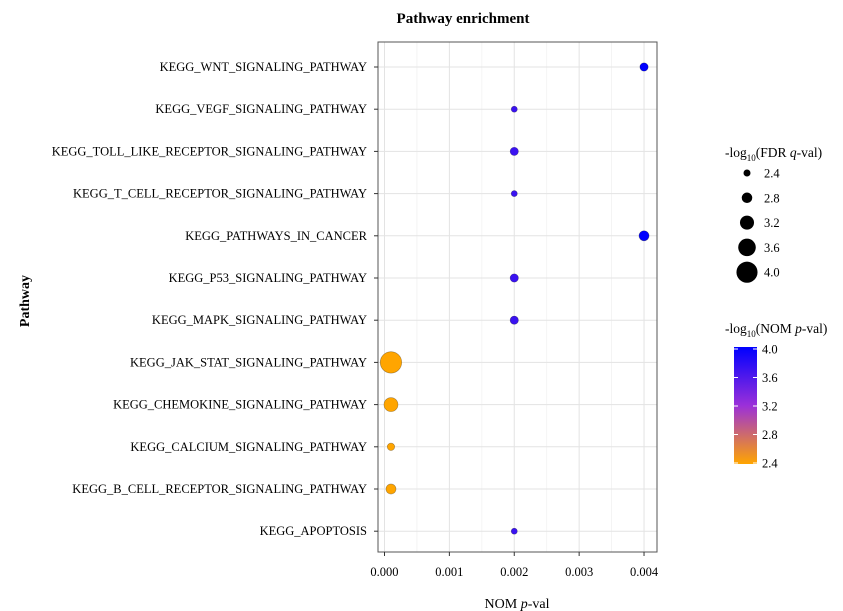 This screenshot has width=843, height=611. I want to click on size-legend-label: 4.0, so click(772, 273).